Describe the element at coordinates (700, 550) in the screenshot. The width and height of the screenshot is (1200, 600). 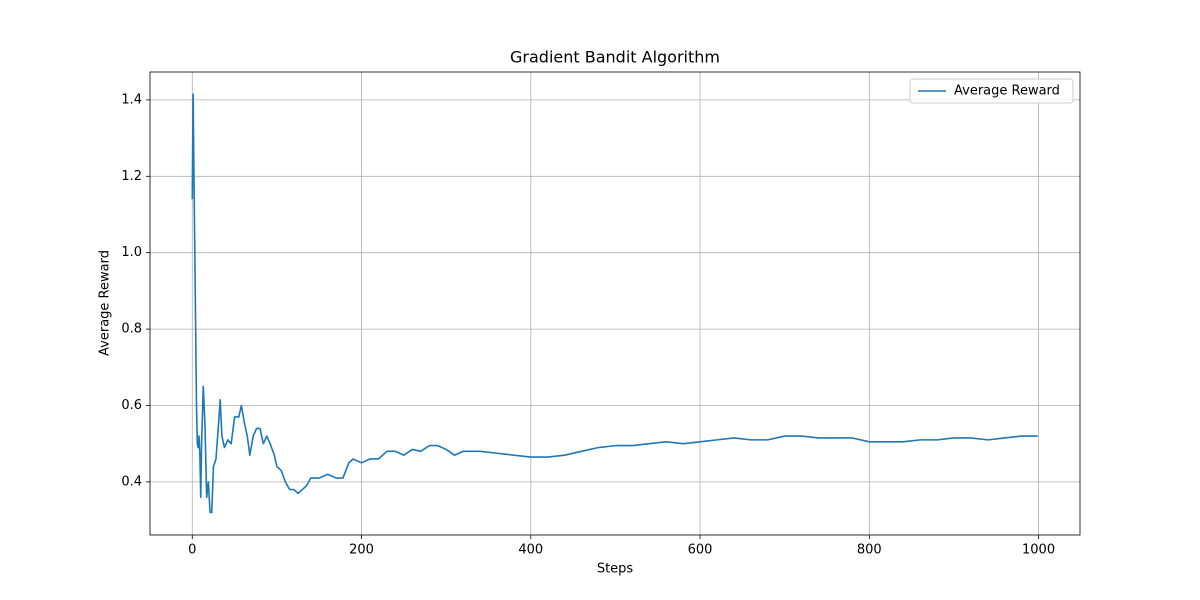
I see `x-tick-label: 600` at that location.